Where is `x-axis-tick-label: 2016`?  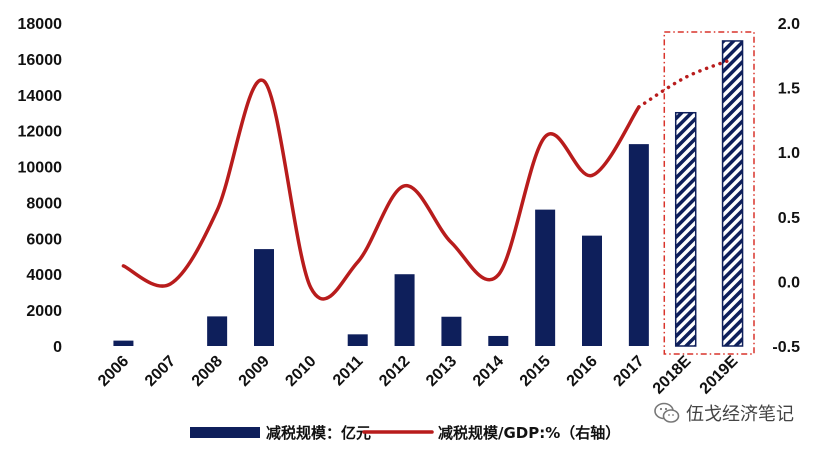
x-axis-tick-label: 2016 is located at coordinates (582, 371).